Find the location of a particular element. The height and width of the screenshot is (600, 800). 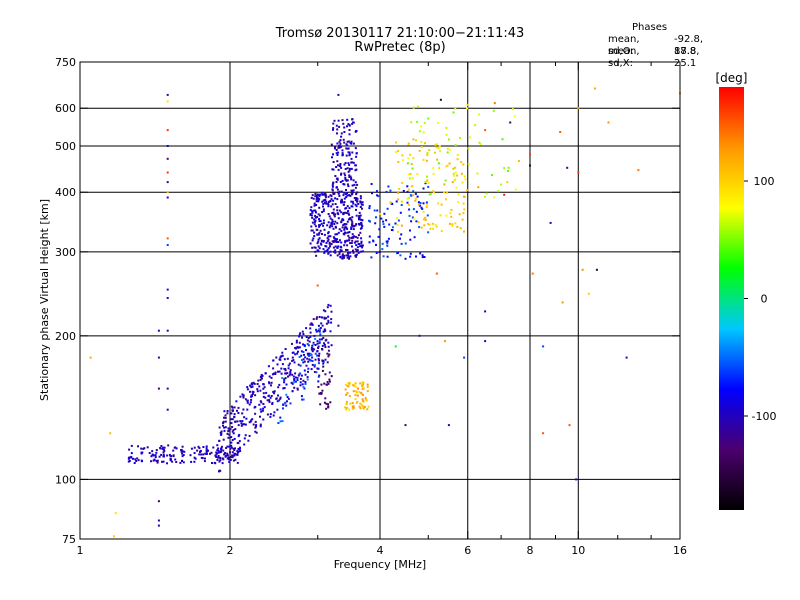

y-tick-label: 300 is located at coordinates (65, 252).